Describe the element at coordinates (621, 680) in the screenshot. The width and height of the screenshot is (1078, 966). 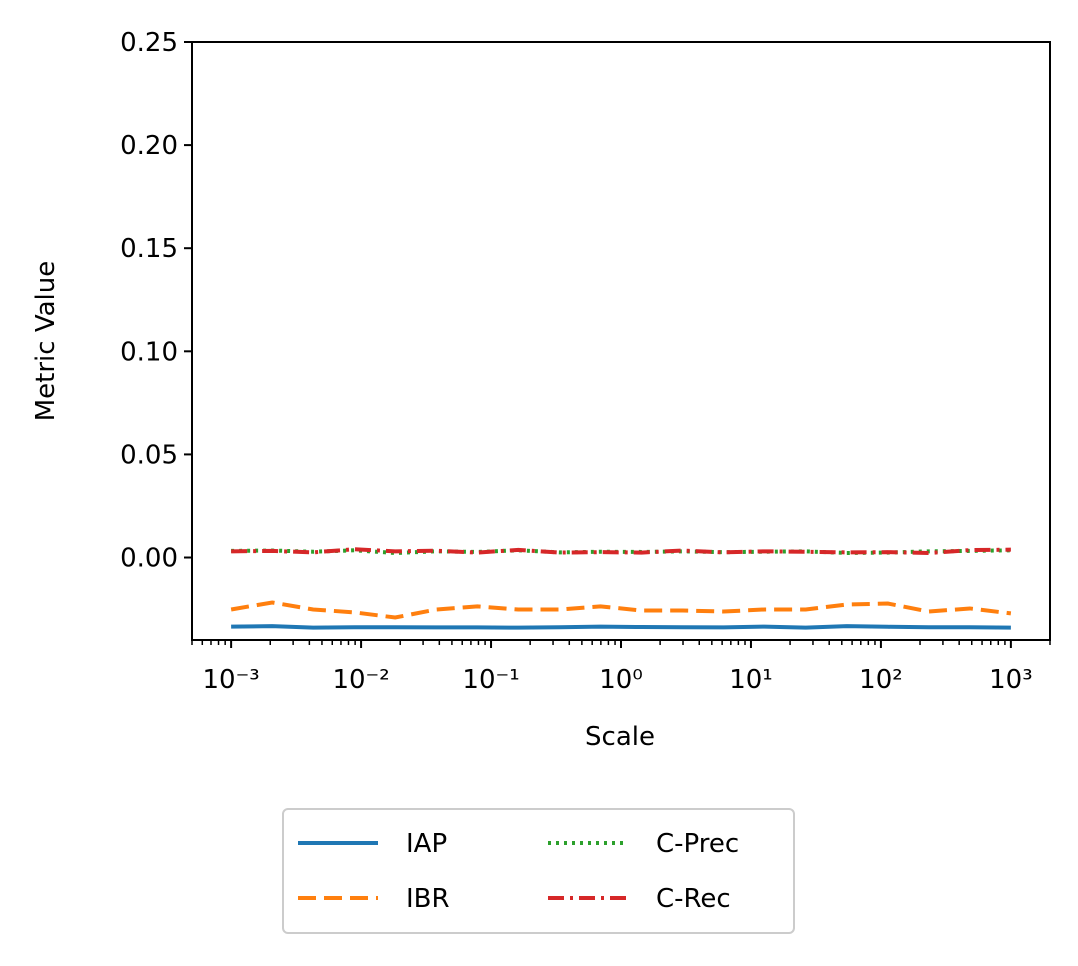
I see `x-tick-label: 10⁰` at that location.